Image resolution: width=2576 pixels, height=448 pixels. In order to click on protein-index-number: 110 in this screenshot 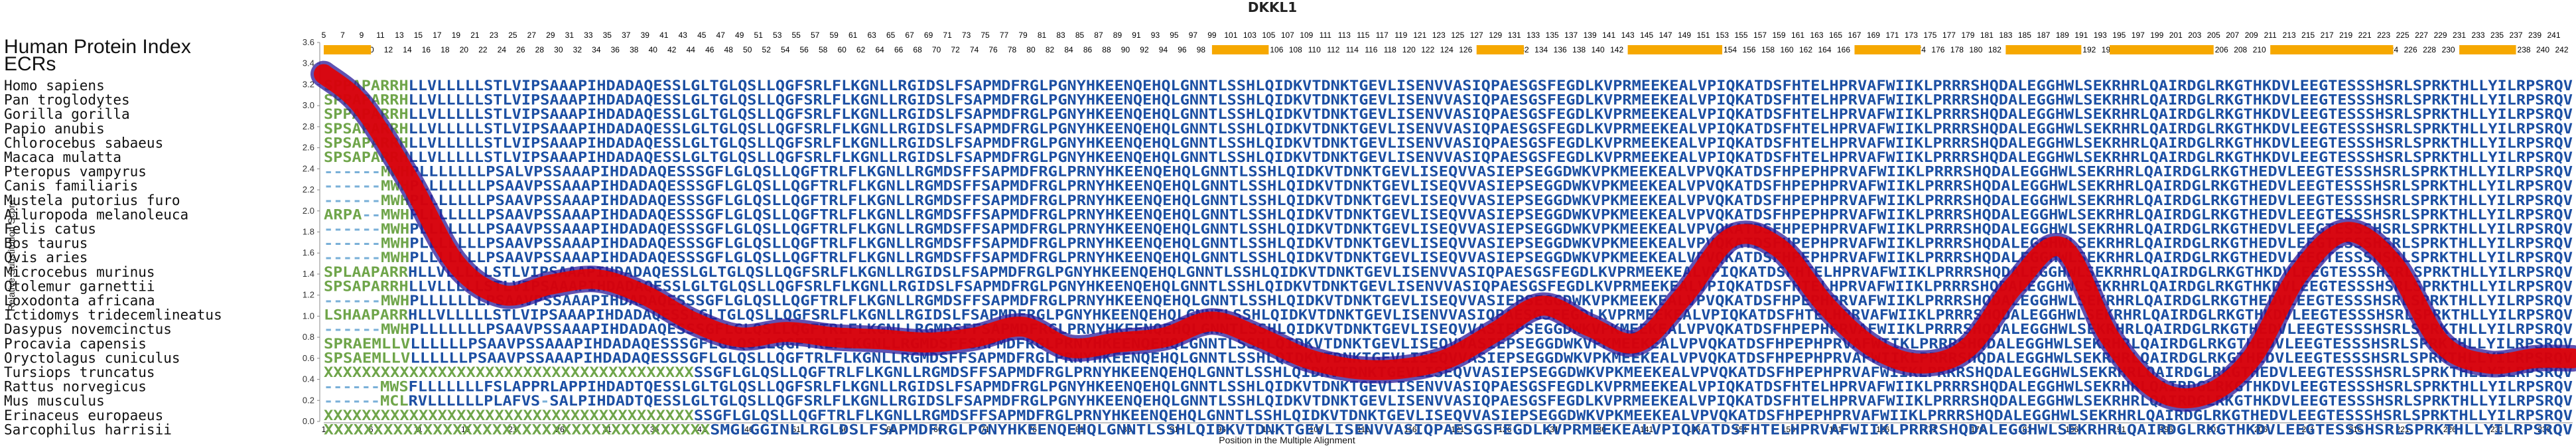, I will do `click(1314, 50)`.